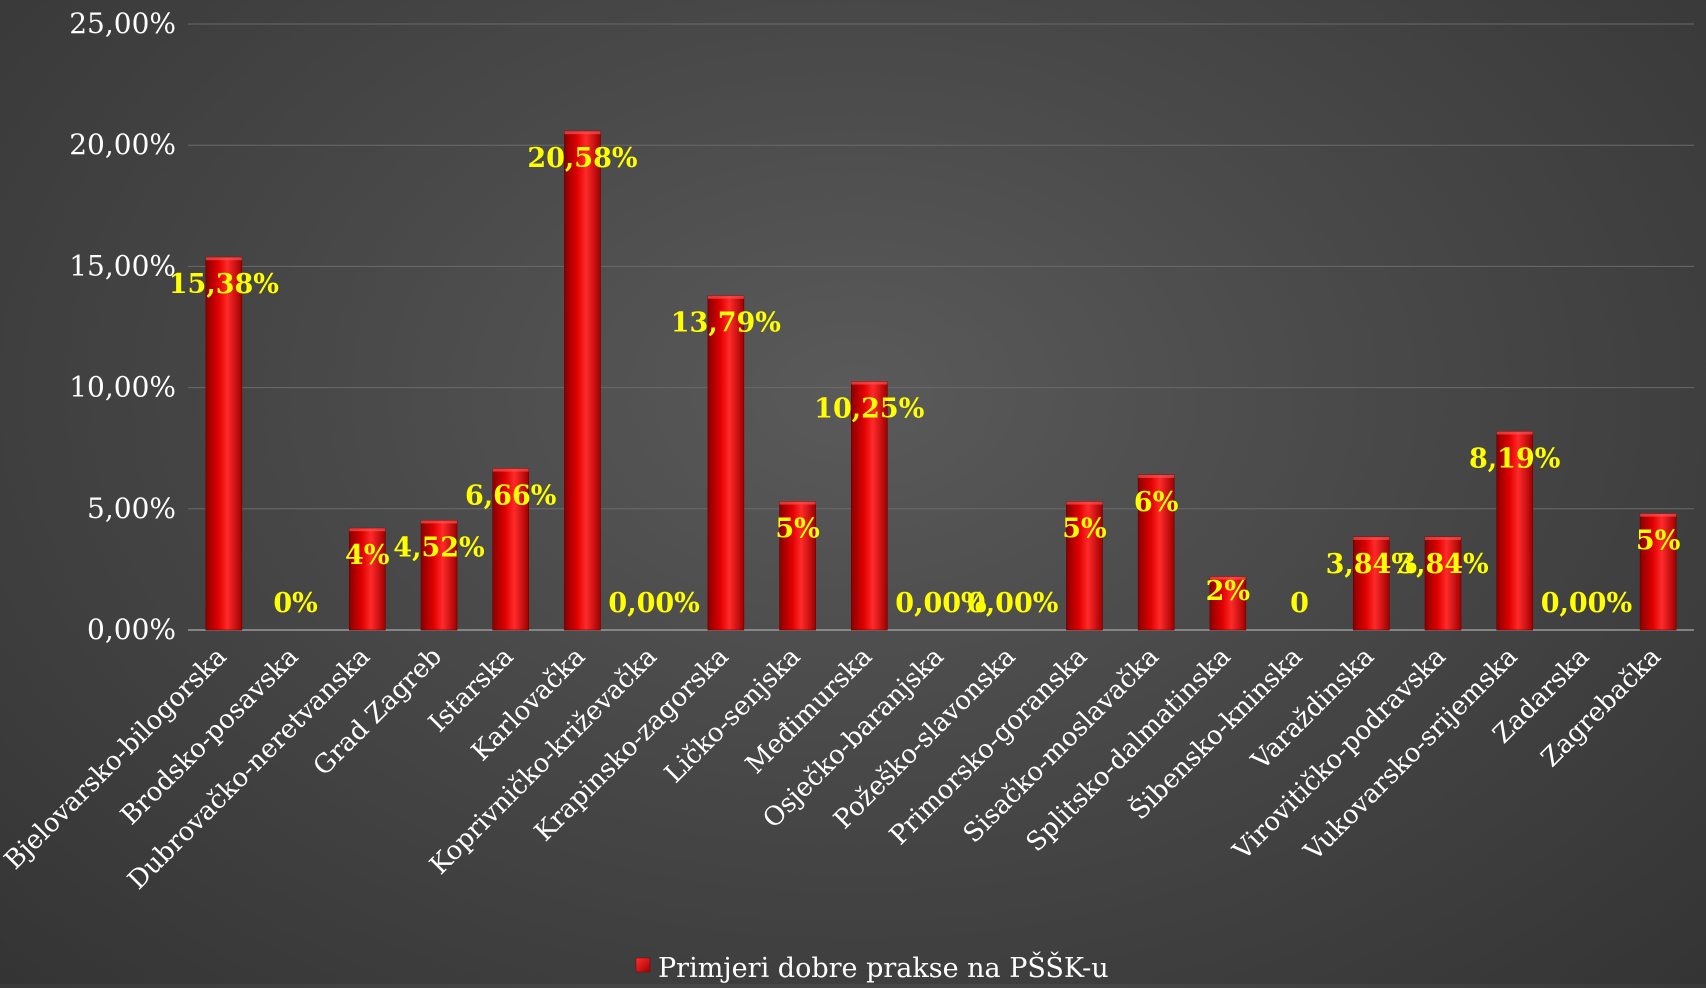  Describe the element at coordinates (1312, 709) in the screenshot. I see `x-tick-label: Varaždinska` at that location.